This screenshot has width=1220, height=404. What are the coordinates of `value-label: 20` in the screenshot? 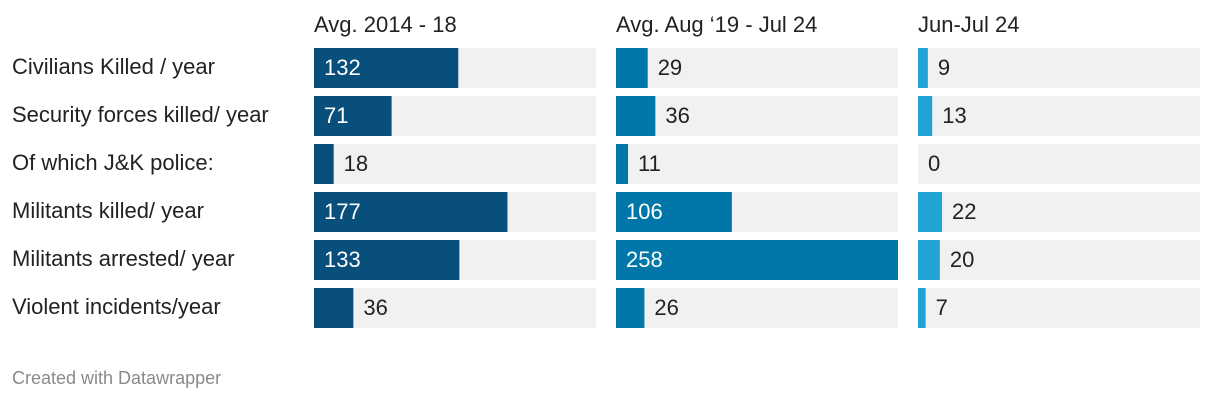 It's located at (962, 259).